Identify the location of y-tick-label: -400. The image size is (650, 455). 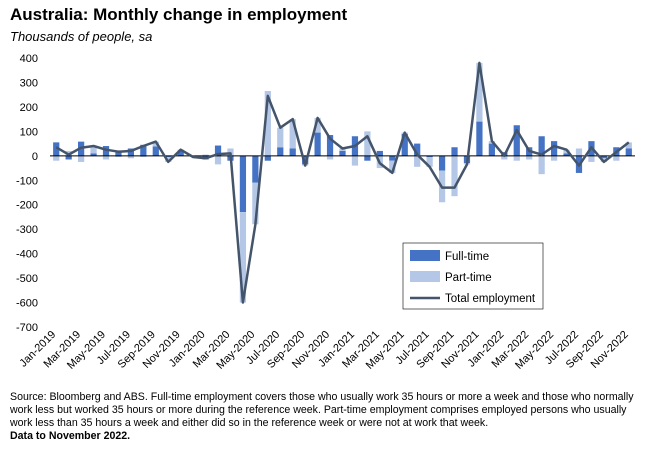
(27, 255).